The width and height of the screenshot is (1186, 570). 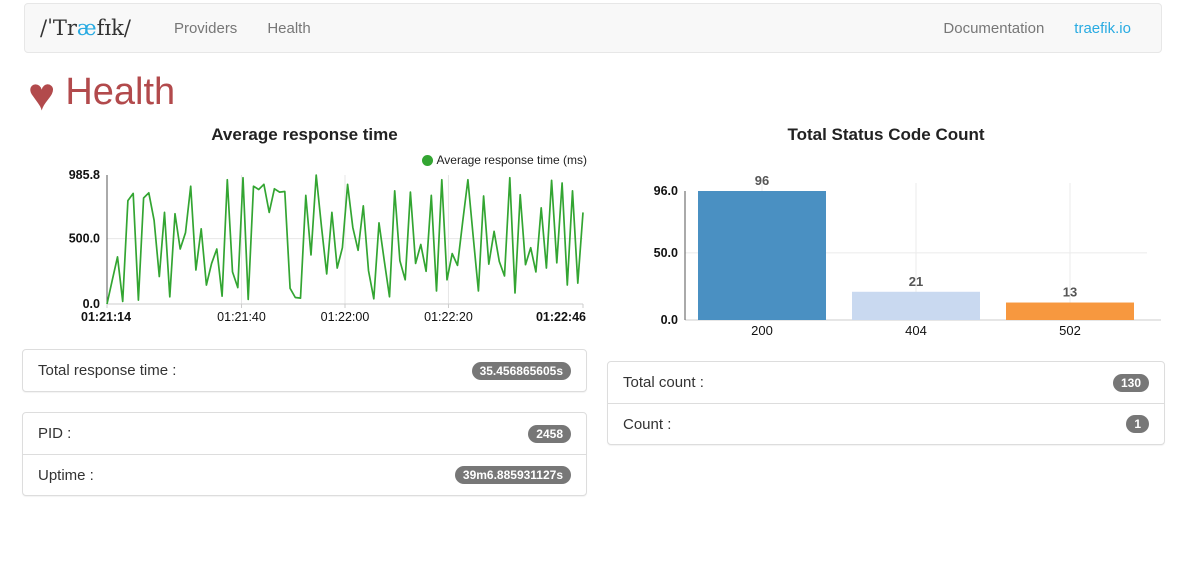 I want to click on legend-spacer, so click(x=886, y=160).